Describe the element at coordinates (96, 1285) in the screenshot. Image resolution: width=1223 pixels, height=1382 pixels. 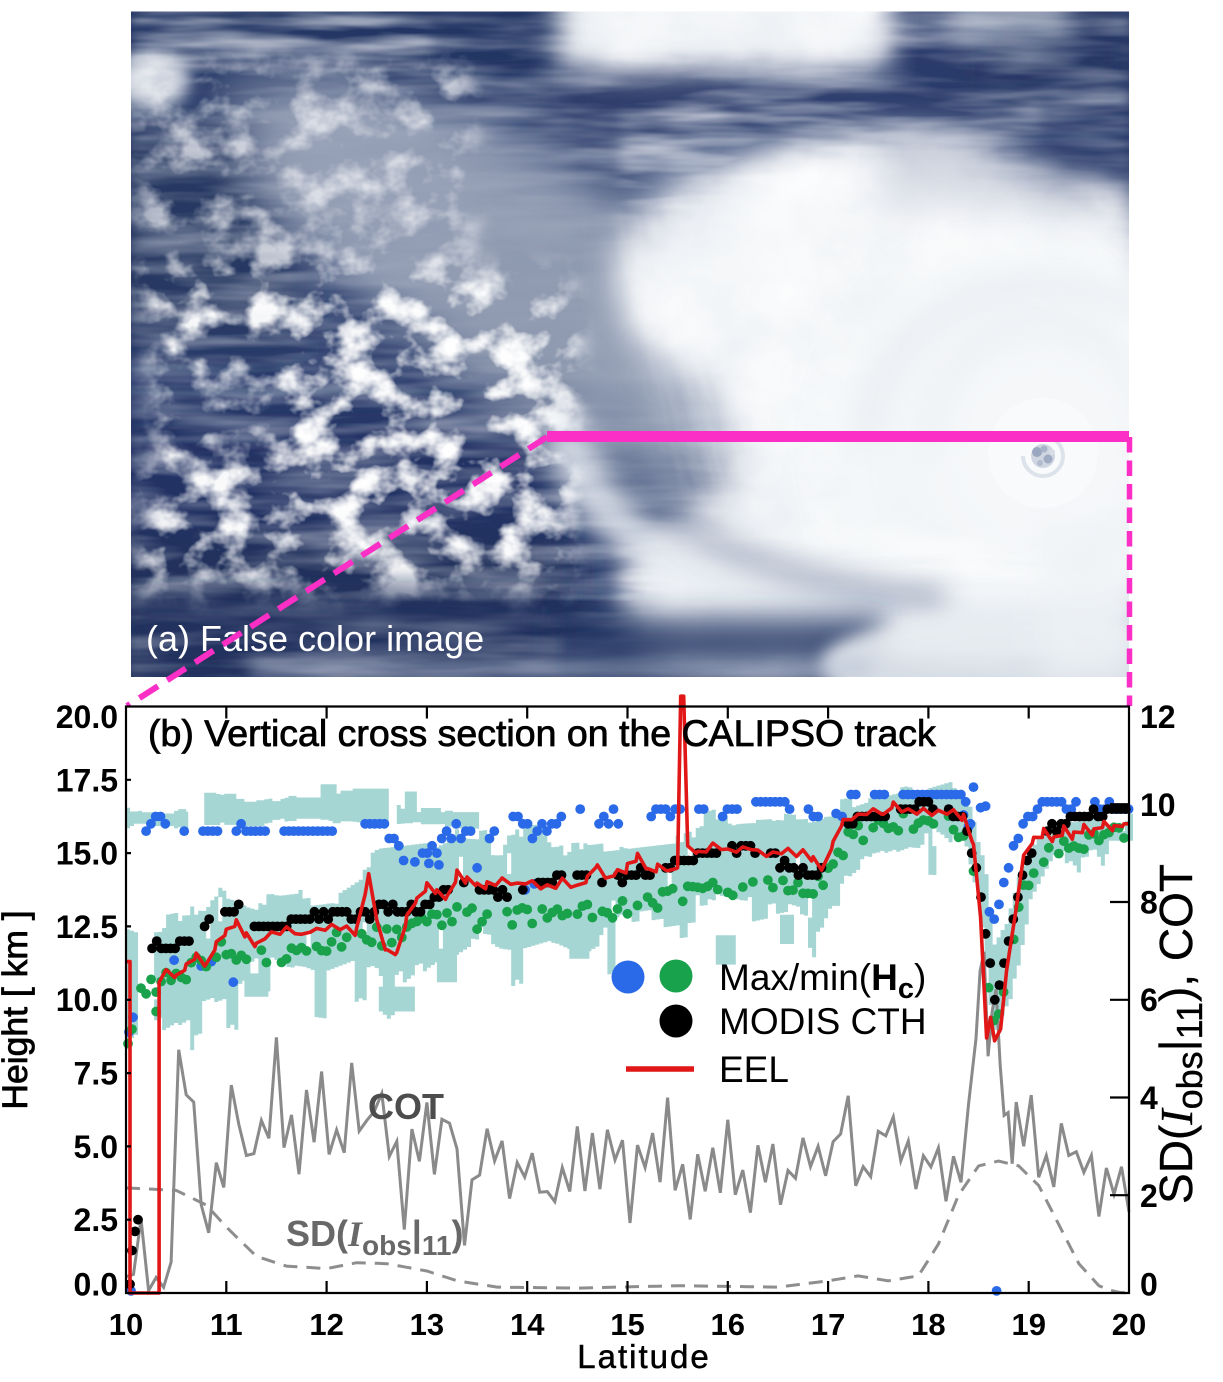
I see `svg-text: 0.0` at that location.